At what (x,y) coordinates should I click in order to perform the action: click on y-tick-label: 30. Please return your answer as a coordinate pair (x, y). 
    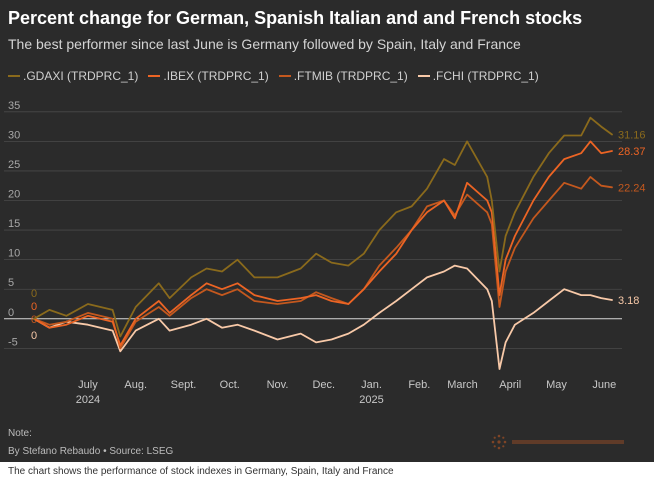
    Looking at the image, I should click on (14, 135).